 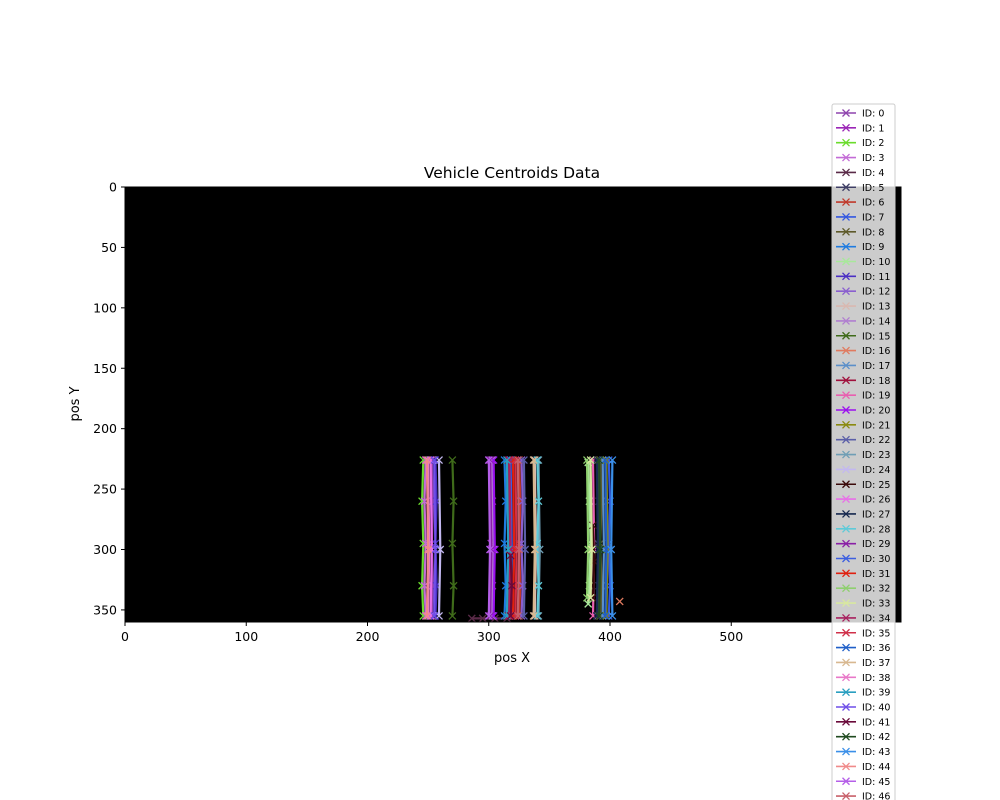 I want to click on legend-item: ID: 15, so click(x=863, y=336).